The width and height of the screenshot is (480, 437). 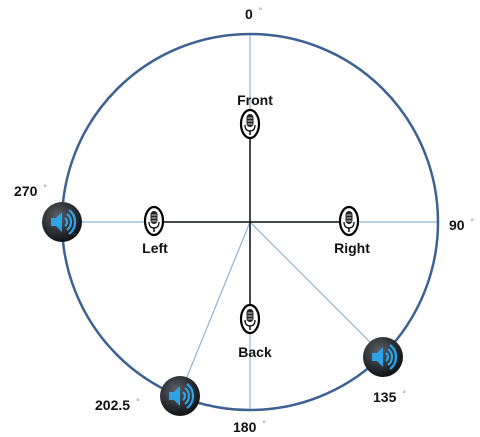 I want to click on angle-number: 180, so click(x=245, y=427).